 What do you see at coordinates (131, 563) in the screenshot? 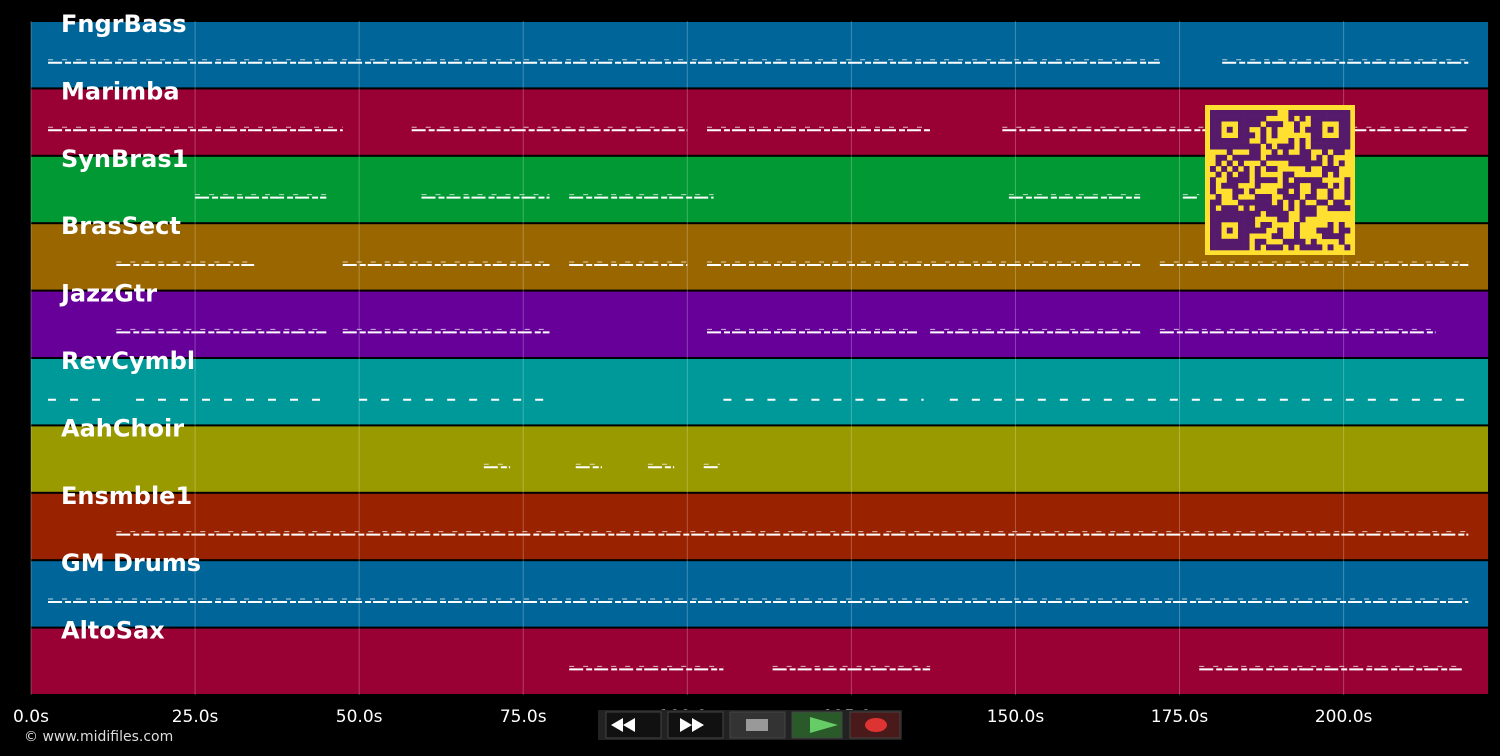
I see `track-name: GM Drums` at bounding box center [131, 563].